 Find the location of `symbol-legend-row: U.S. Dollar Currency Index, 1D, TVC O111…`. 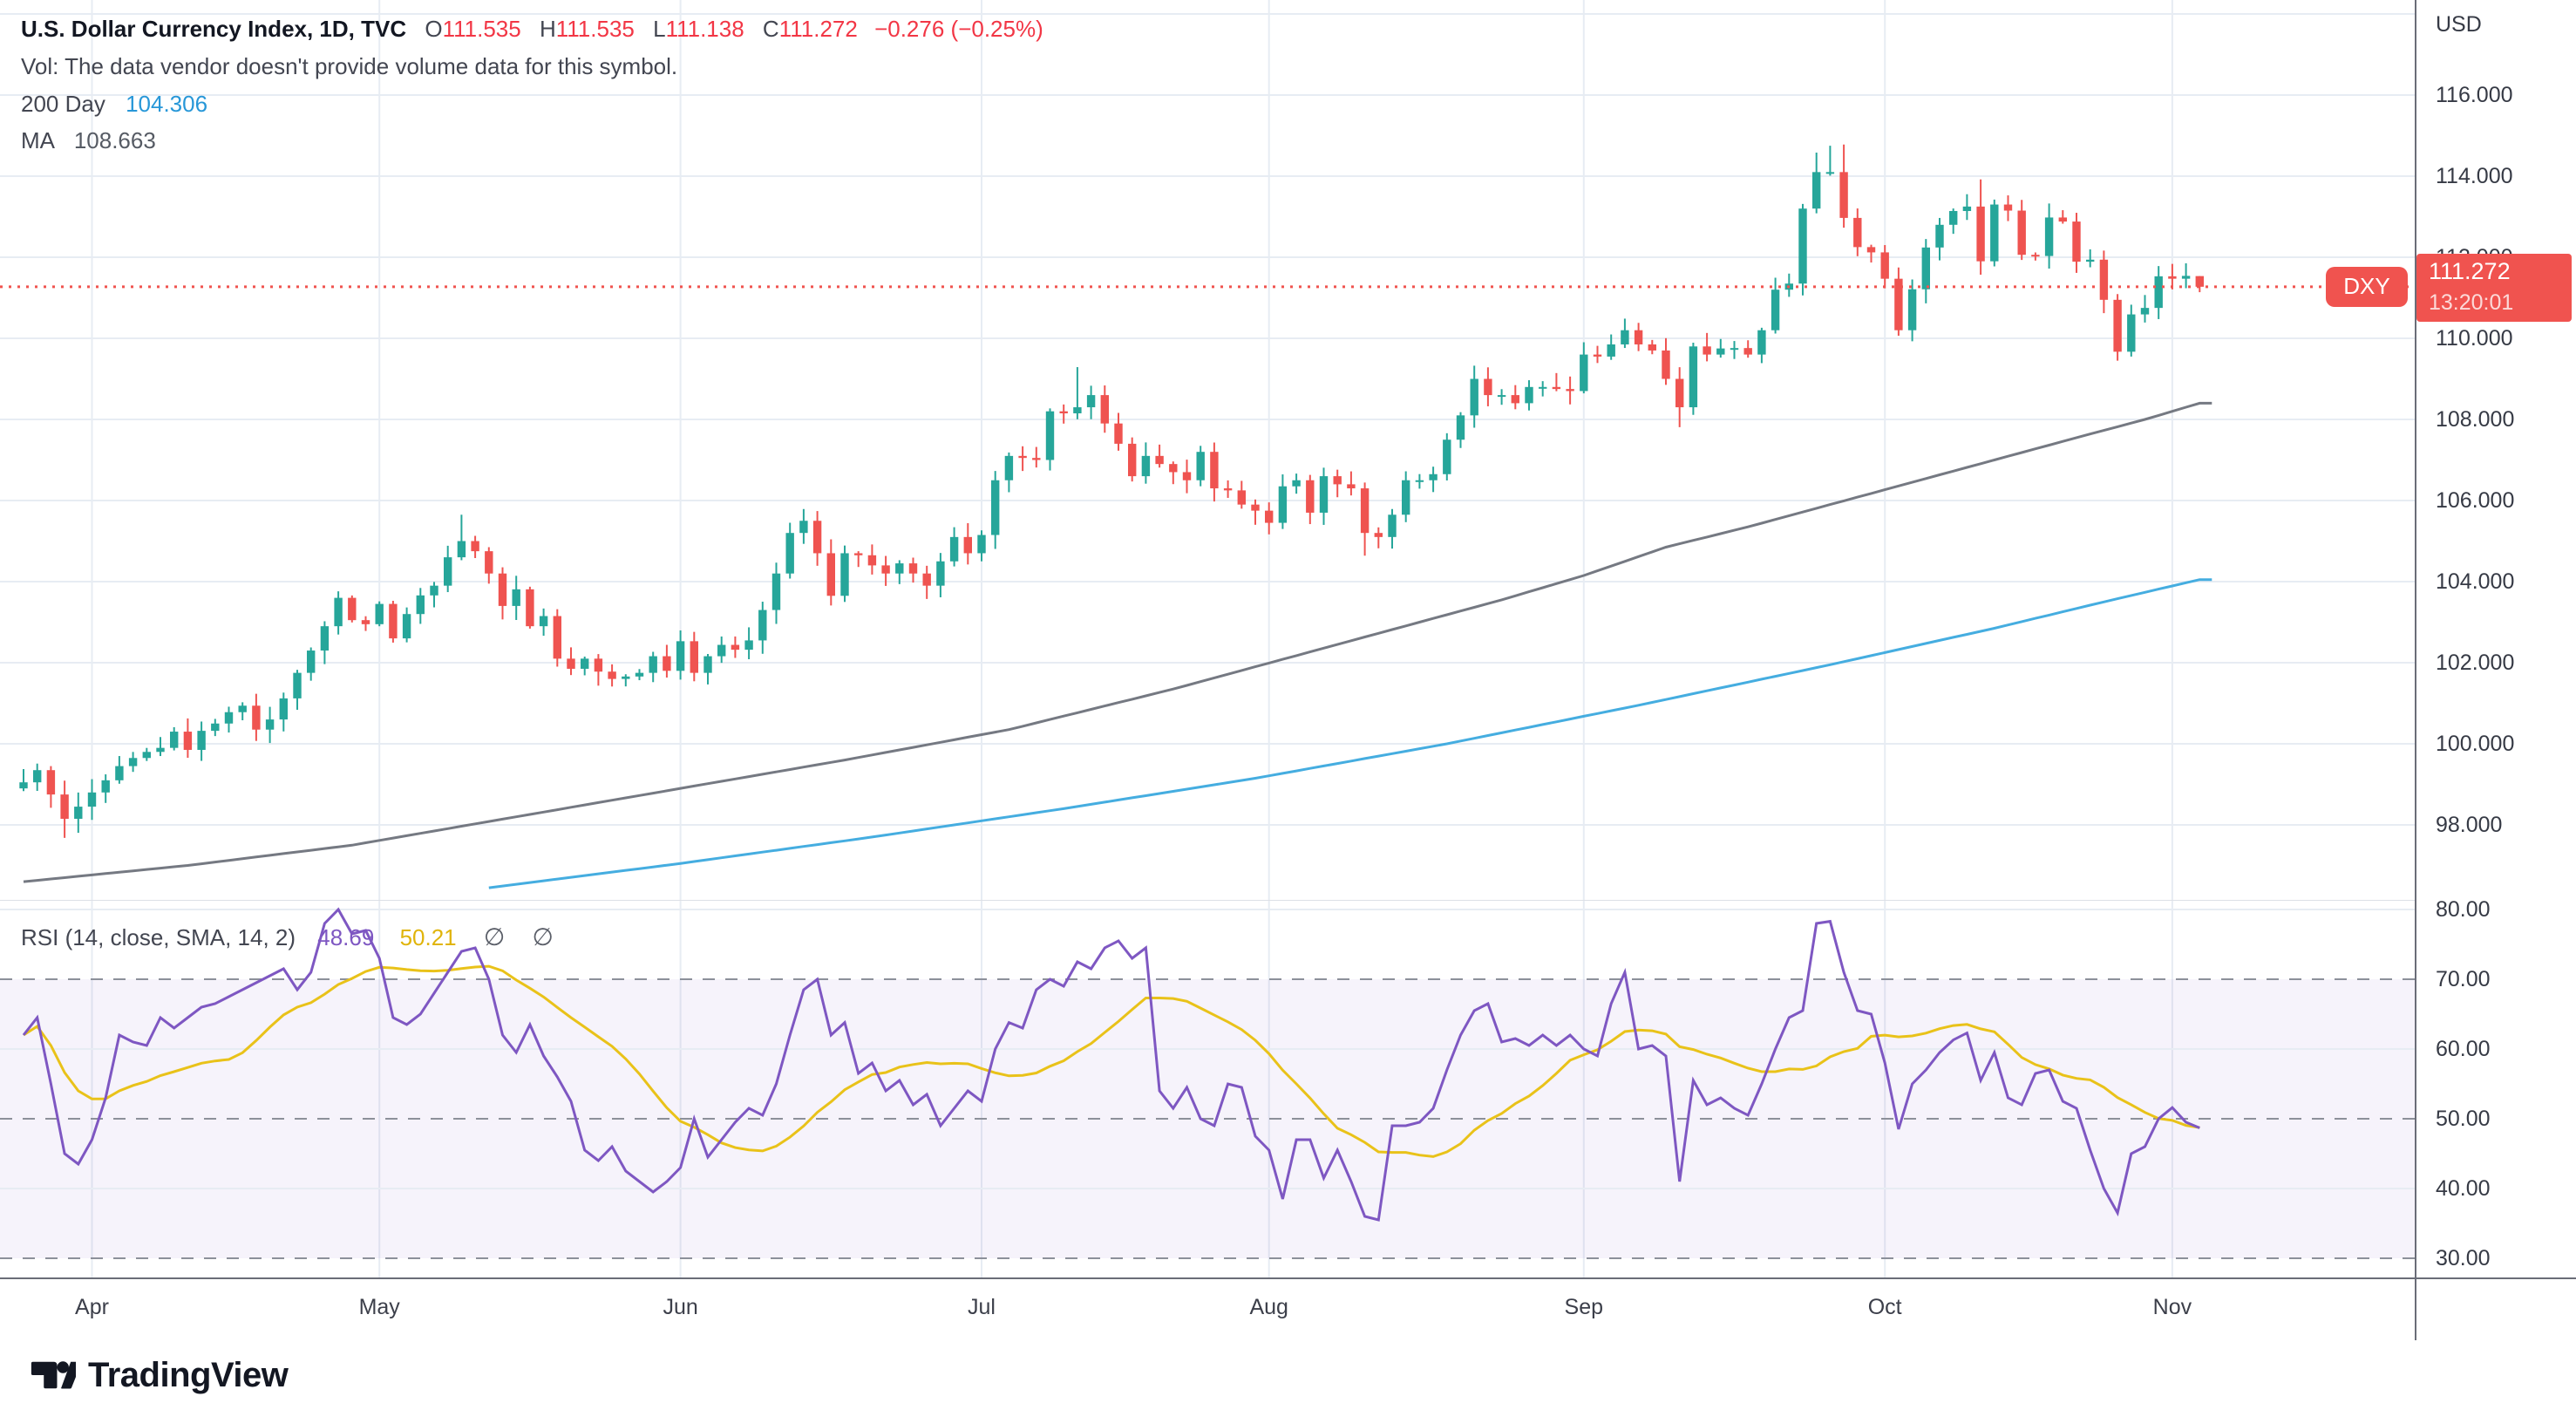

symbol-legend-row: U.S. Dollar Currency Index, 1D, TVC O111… is located at coordinates (532, 30).